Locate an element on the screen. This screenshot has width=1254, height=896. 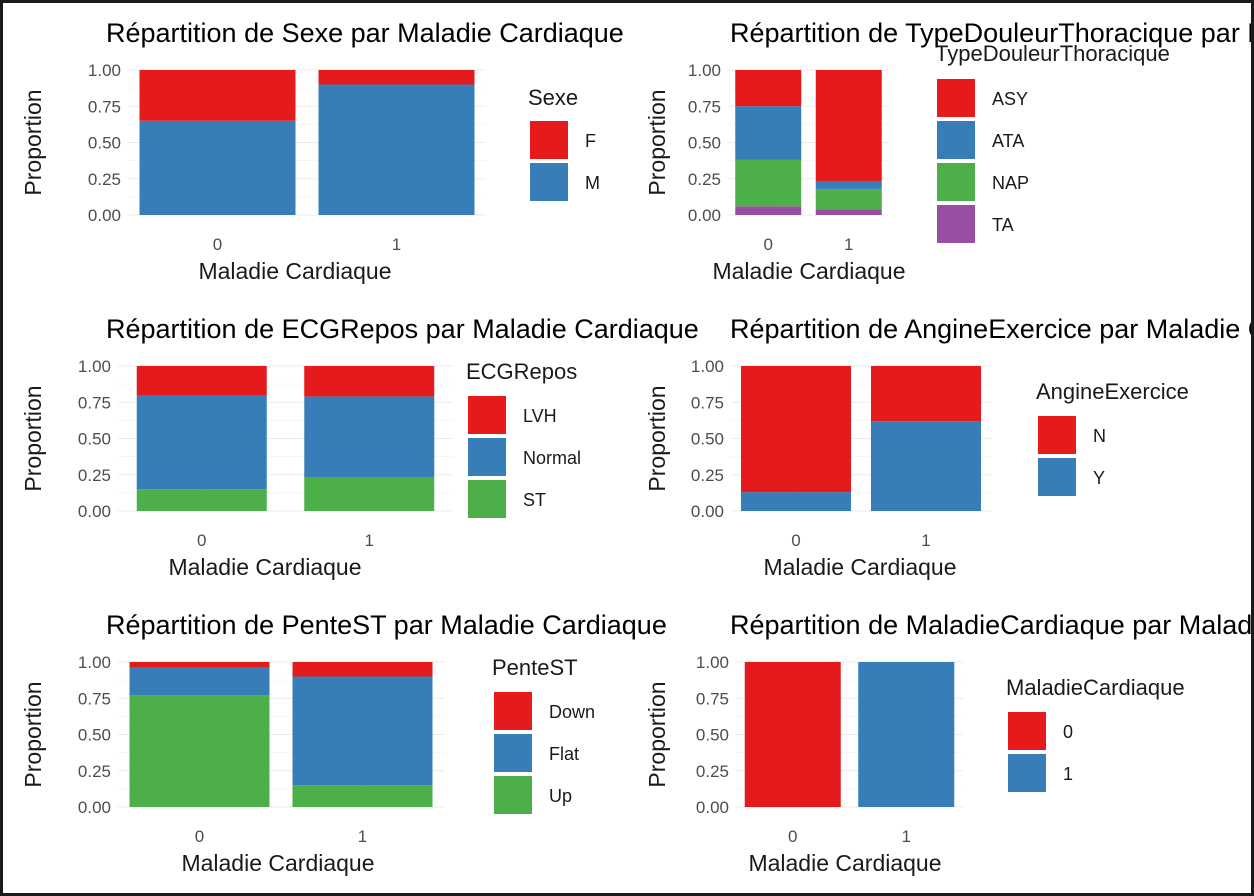
legend: AngineExercice N Y is located at coordinates (1112, 437).